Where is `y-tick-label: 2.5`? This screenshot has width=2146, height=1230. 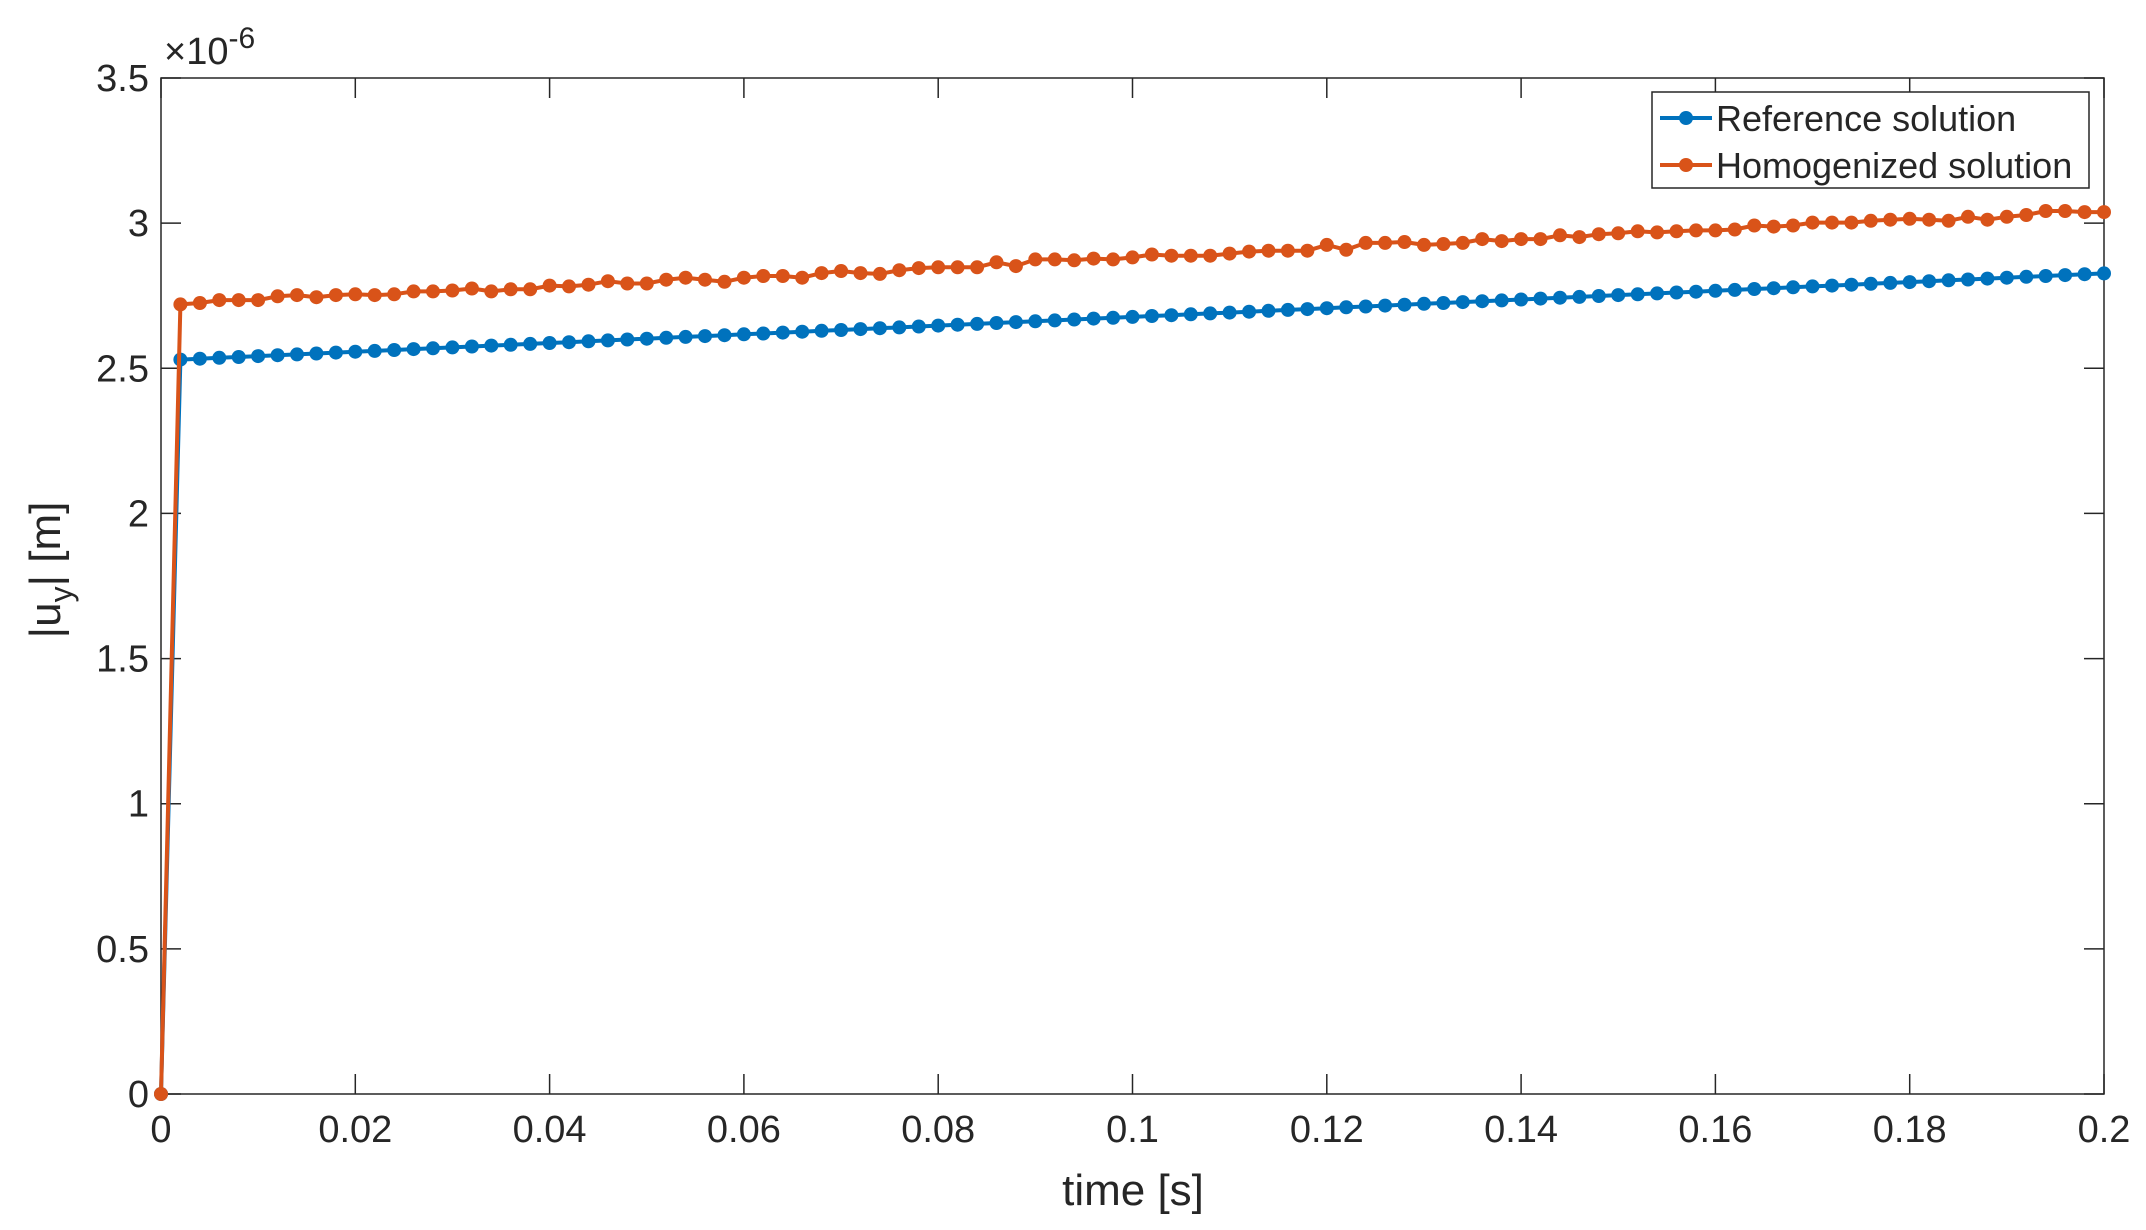 y-tick-label: 2.5 is located at coordinates (122, 369).